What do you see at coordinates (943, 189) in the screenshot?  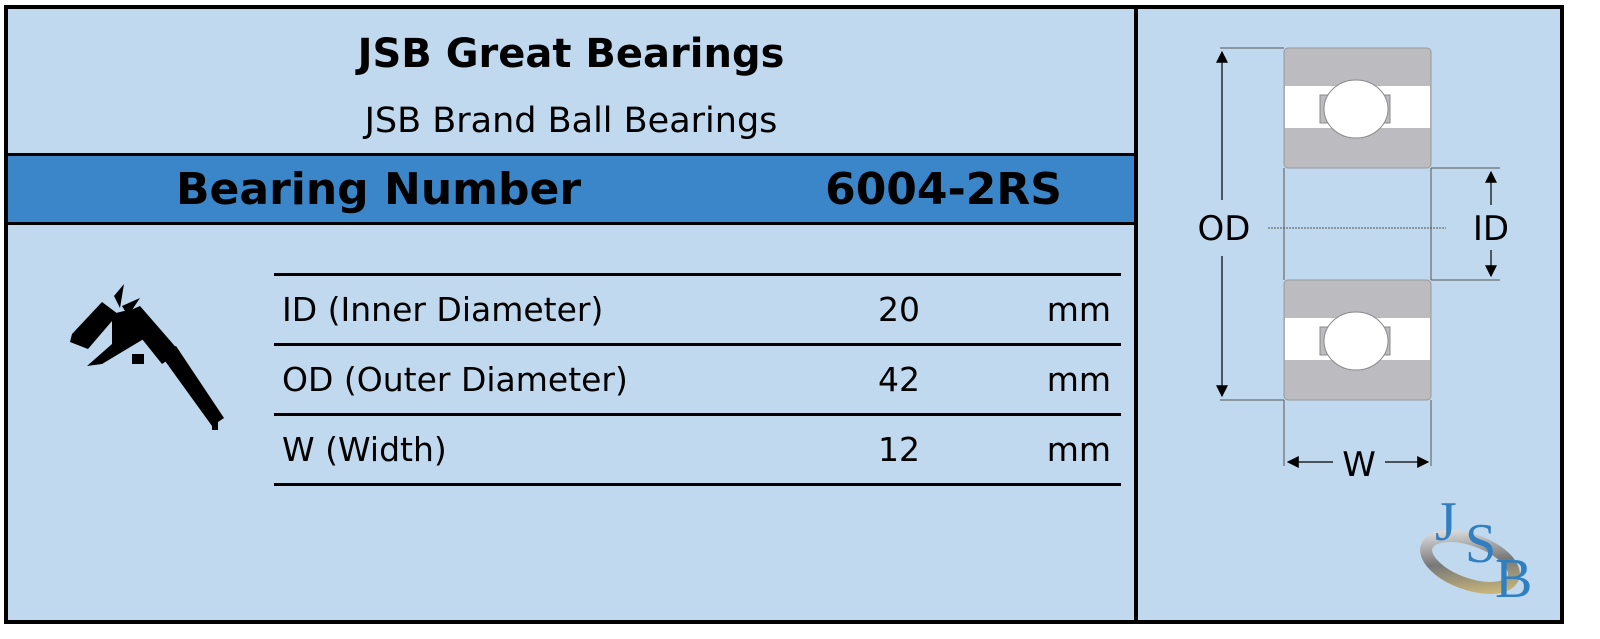 I see `bearing-number-value: 6004-2RS` at bounding box center [943, 189].